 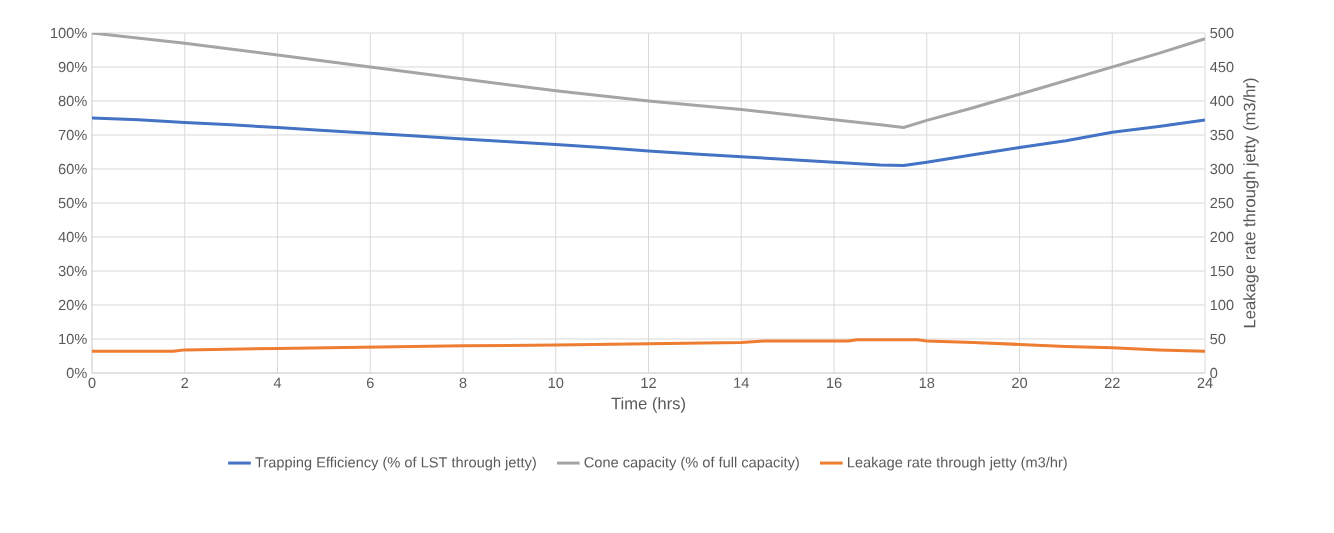 What do you see at coordinates (69, 33) in the screenshot?
I see `y-tick-label: 100%` at bounding box center [69, 33].